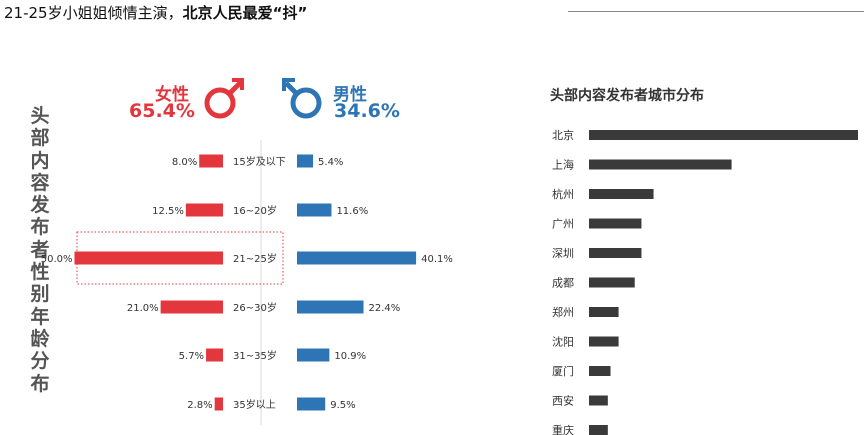 This screenshot has width=866, height=435. I want to click on female-label: 女性, so click(172, 95).